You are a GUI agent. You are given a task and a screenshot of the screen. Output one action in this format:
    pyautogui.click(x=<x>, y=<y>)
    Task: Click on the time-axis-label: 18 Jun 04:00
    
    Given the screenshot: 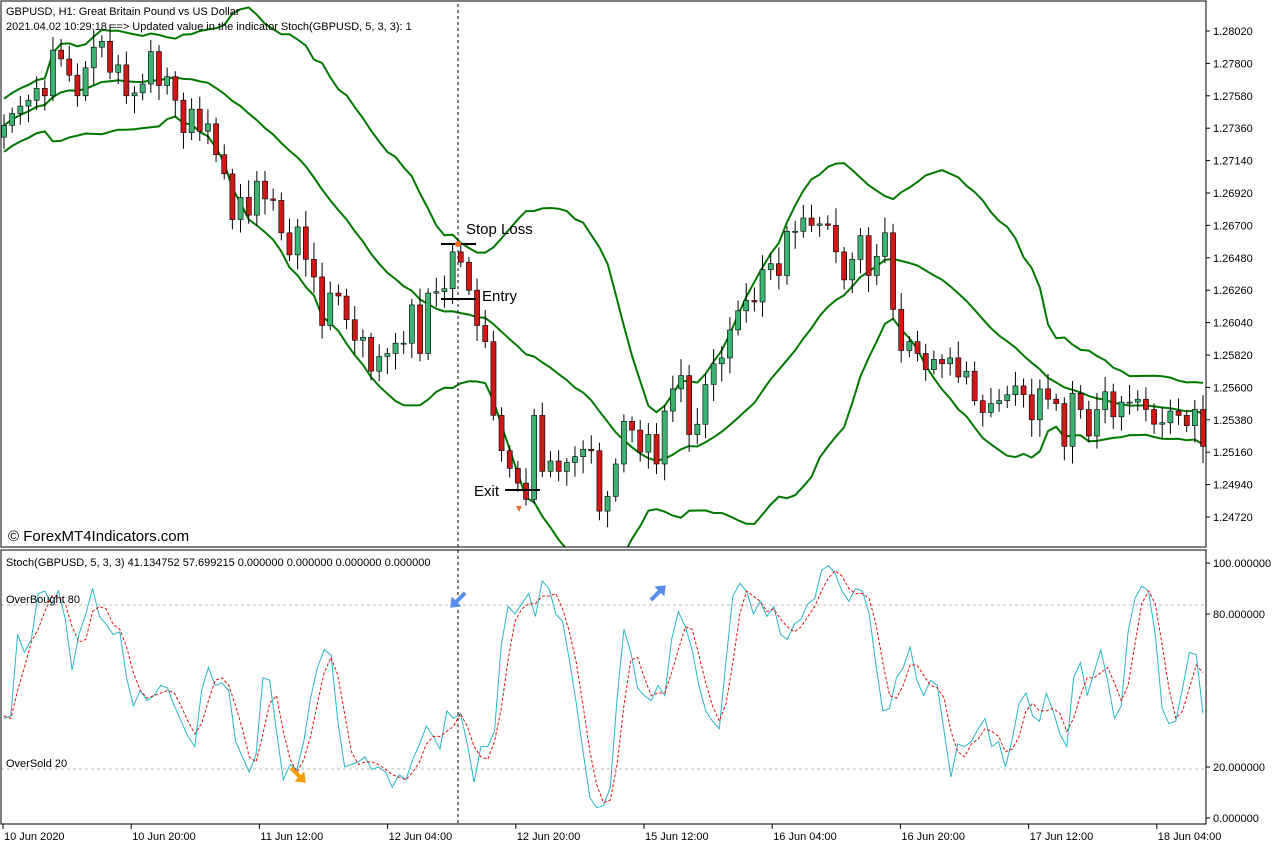 What is the action you would take?
    pyautogui.click(x=1190, y=837)
    